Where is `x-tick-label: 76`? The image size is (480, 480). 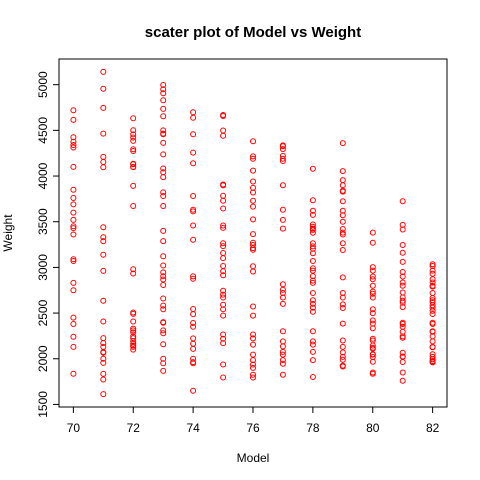 x-tick-label: 76 is located at coordinates (253, 428).